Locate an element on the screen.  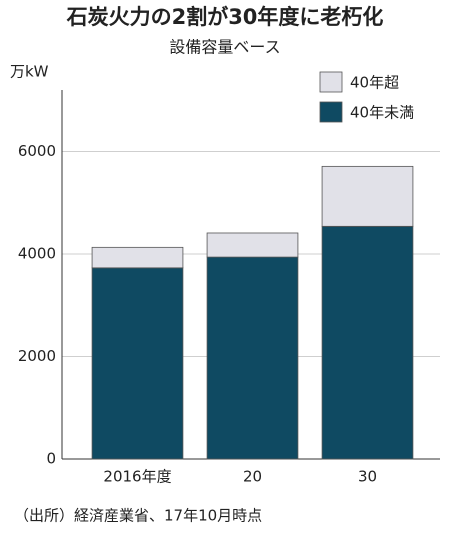
source-note: （出所）経済産業省、17年10月時点 is located at coordinates (138, 516).